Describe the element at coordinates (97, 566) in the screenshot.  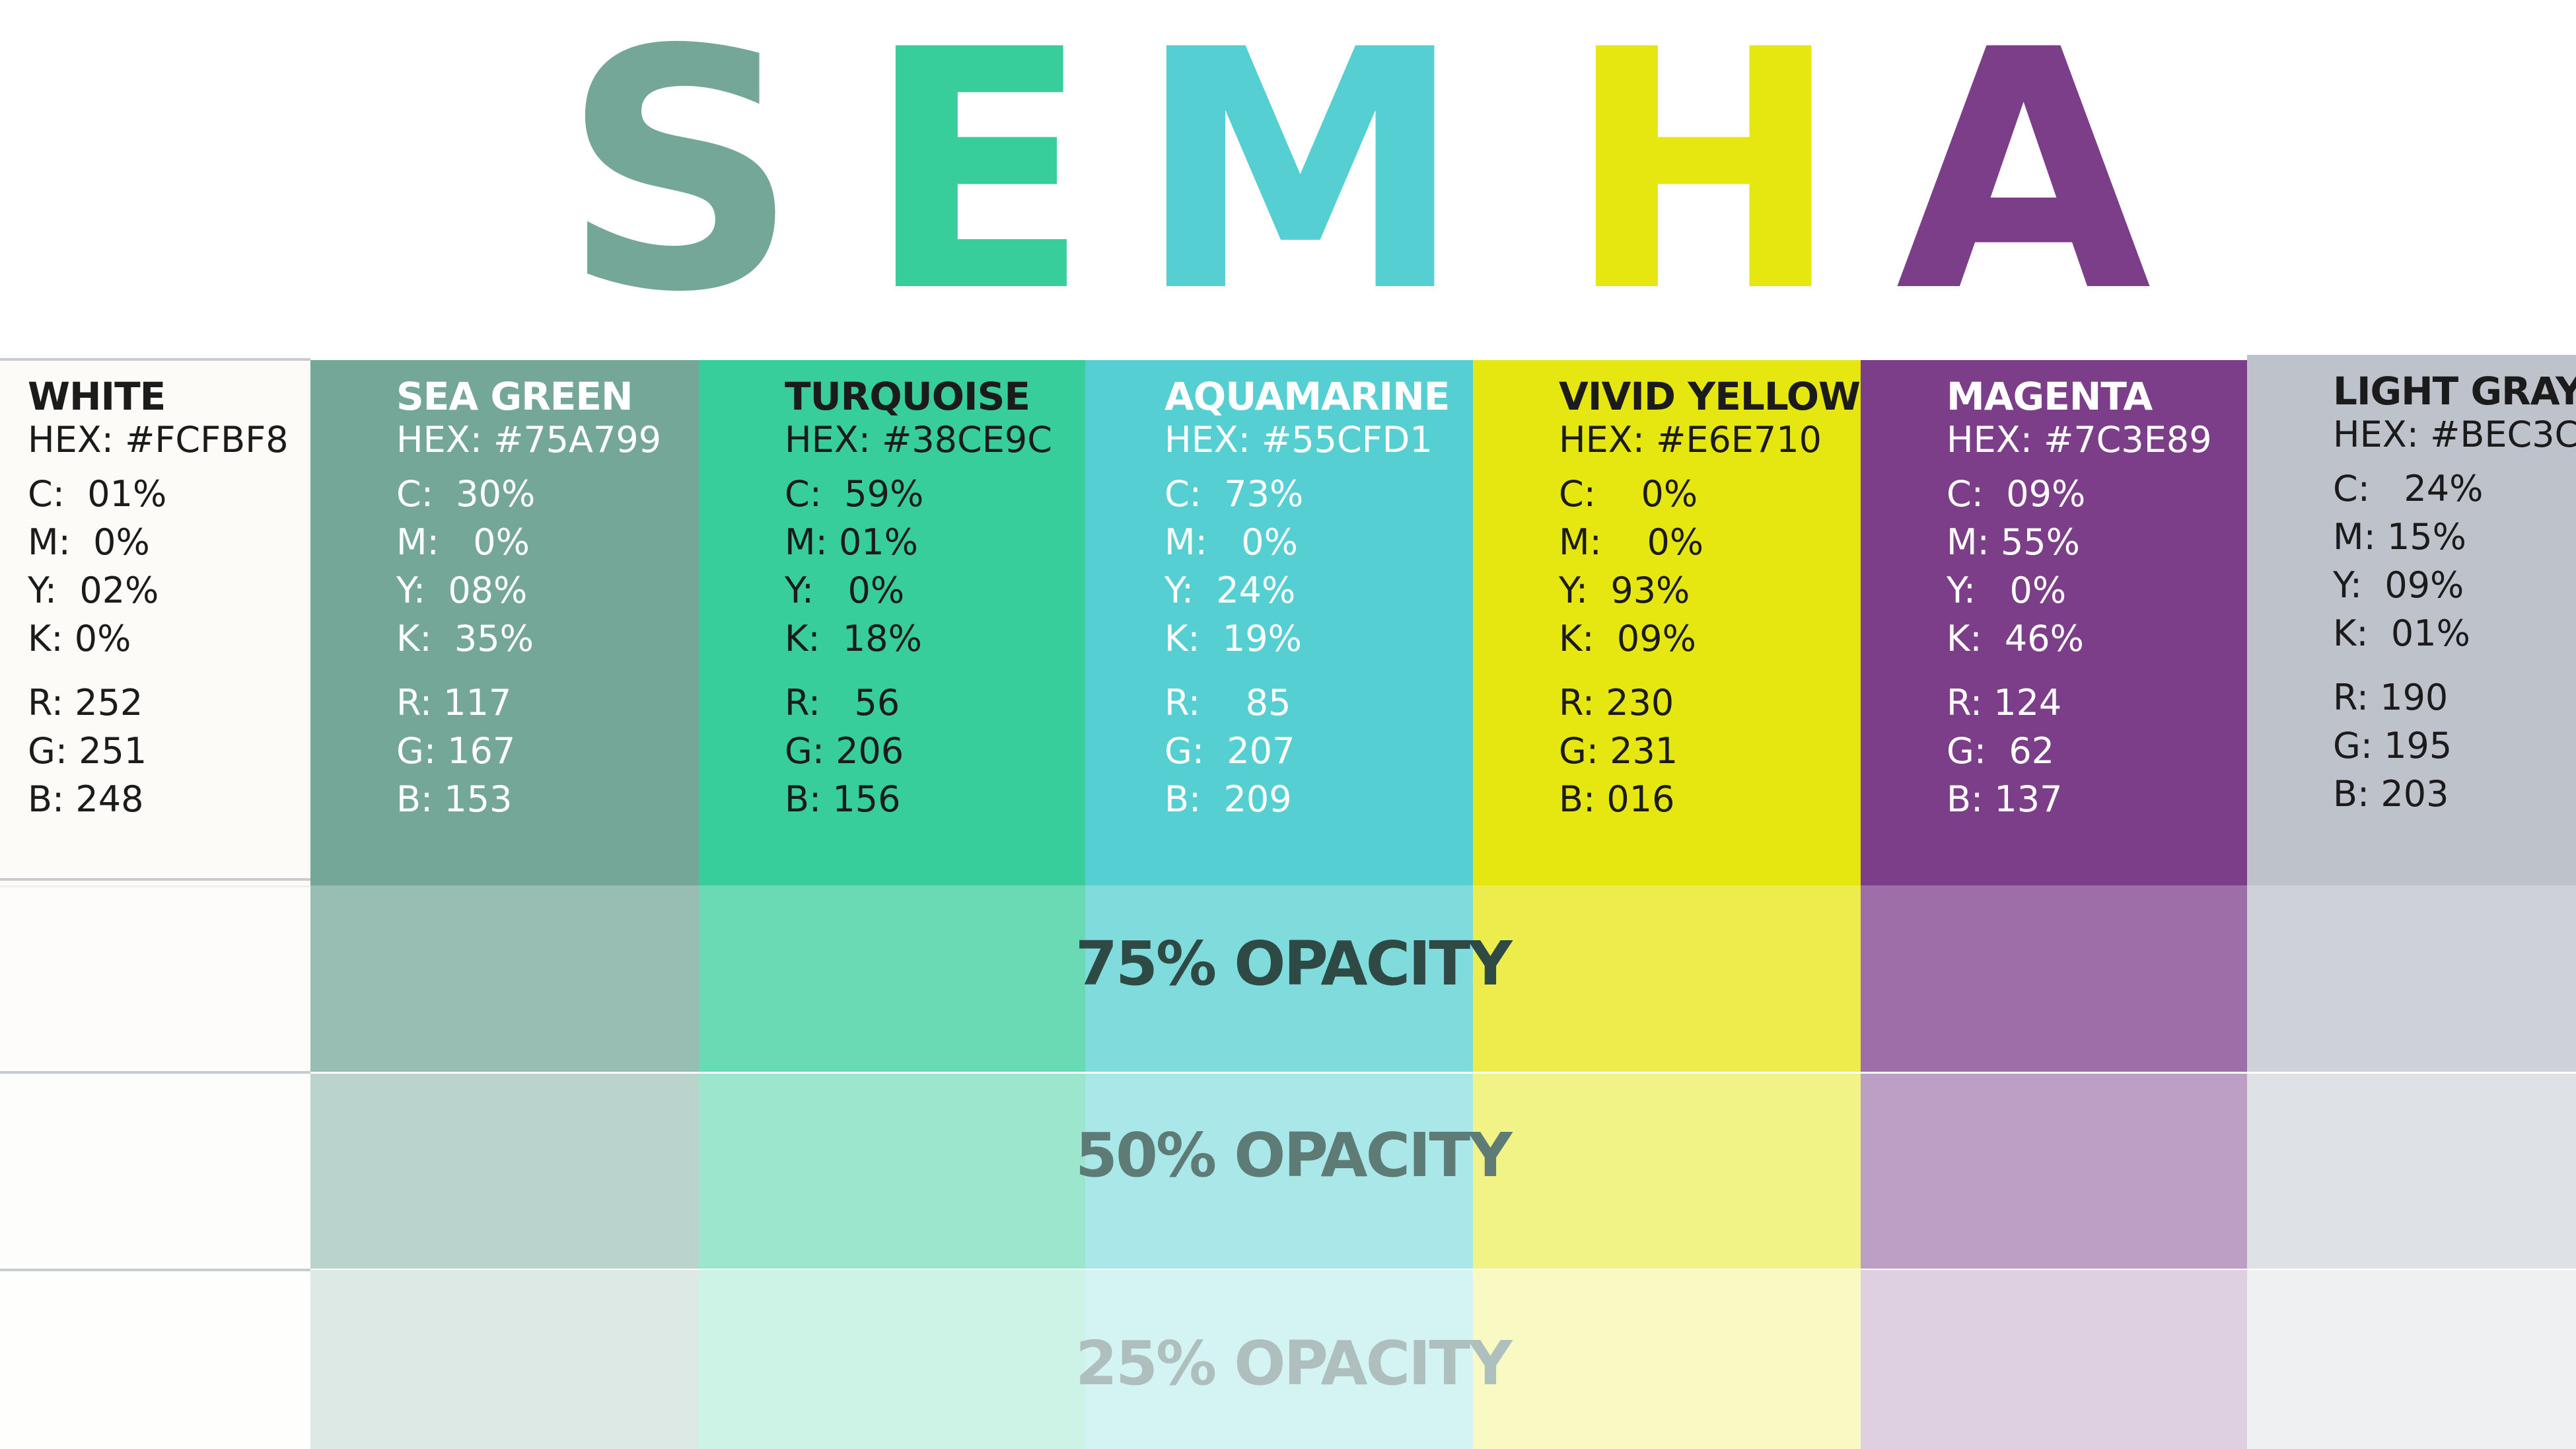
I see `swatch-cmyk: C: 01% M: 0% Y: 02% K: 0%` at that location.